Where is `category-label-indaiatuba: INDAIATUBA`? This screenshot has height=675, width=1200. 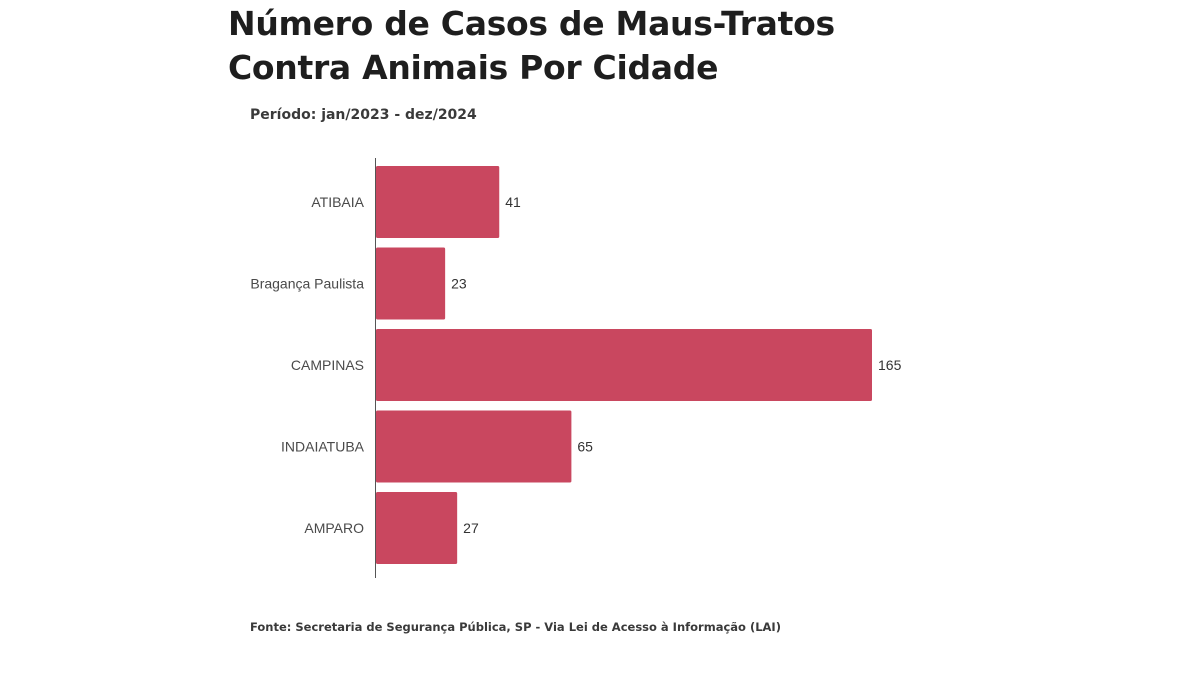
category-label-indaiatuba: INDAIATUBA is located at coordinates (323, 447).